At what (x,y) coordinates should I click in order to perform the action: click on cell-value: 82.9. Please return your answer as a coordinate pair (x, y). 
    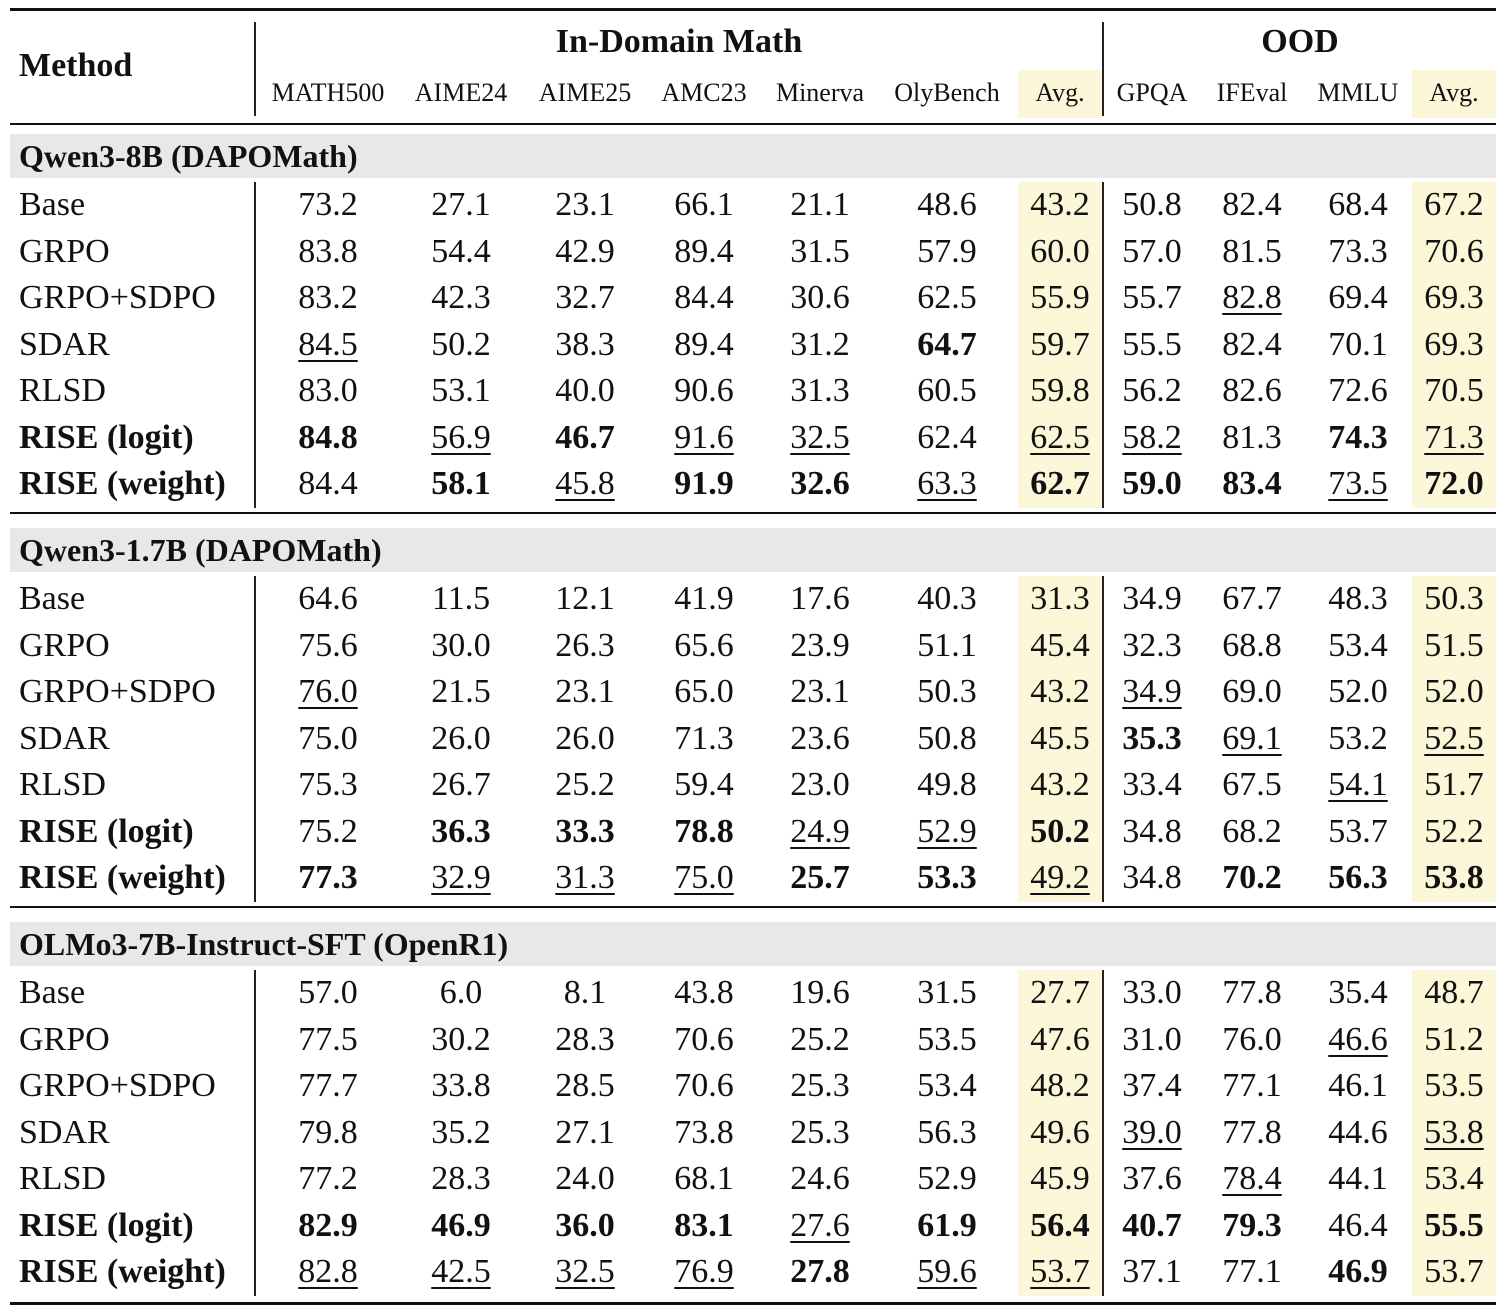
    Looking at the image, I should click on (328, 1225).